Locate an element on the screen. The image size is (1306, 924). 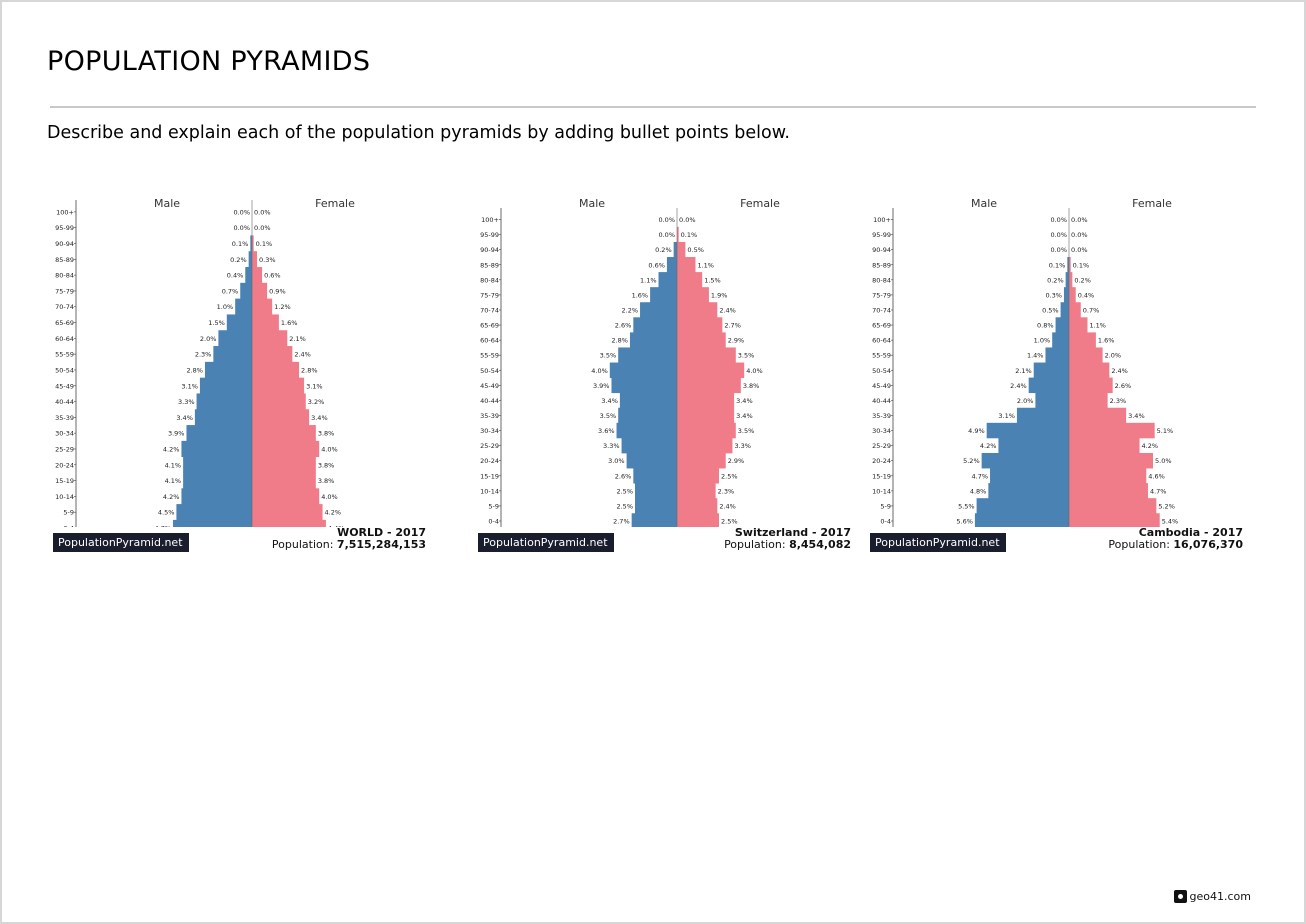
geo41-logo: geo41.com is located at coordinates (1212, 896).